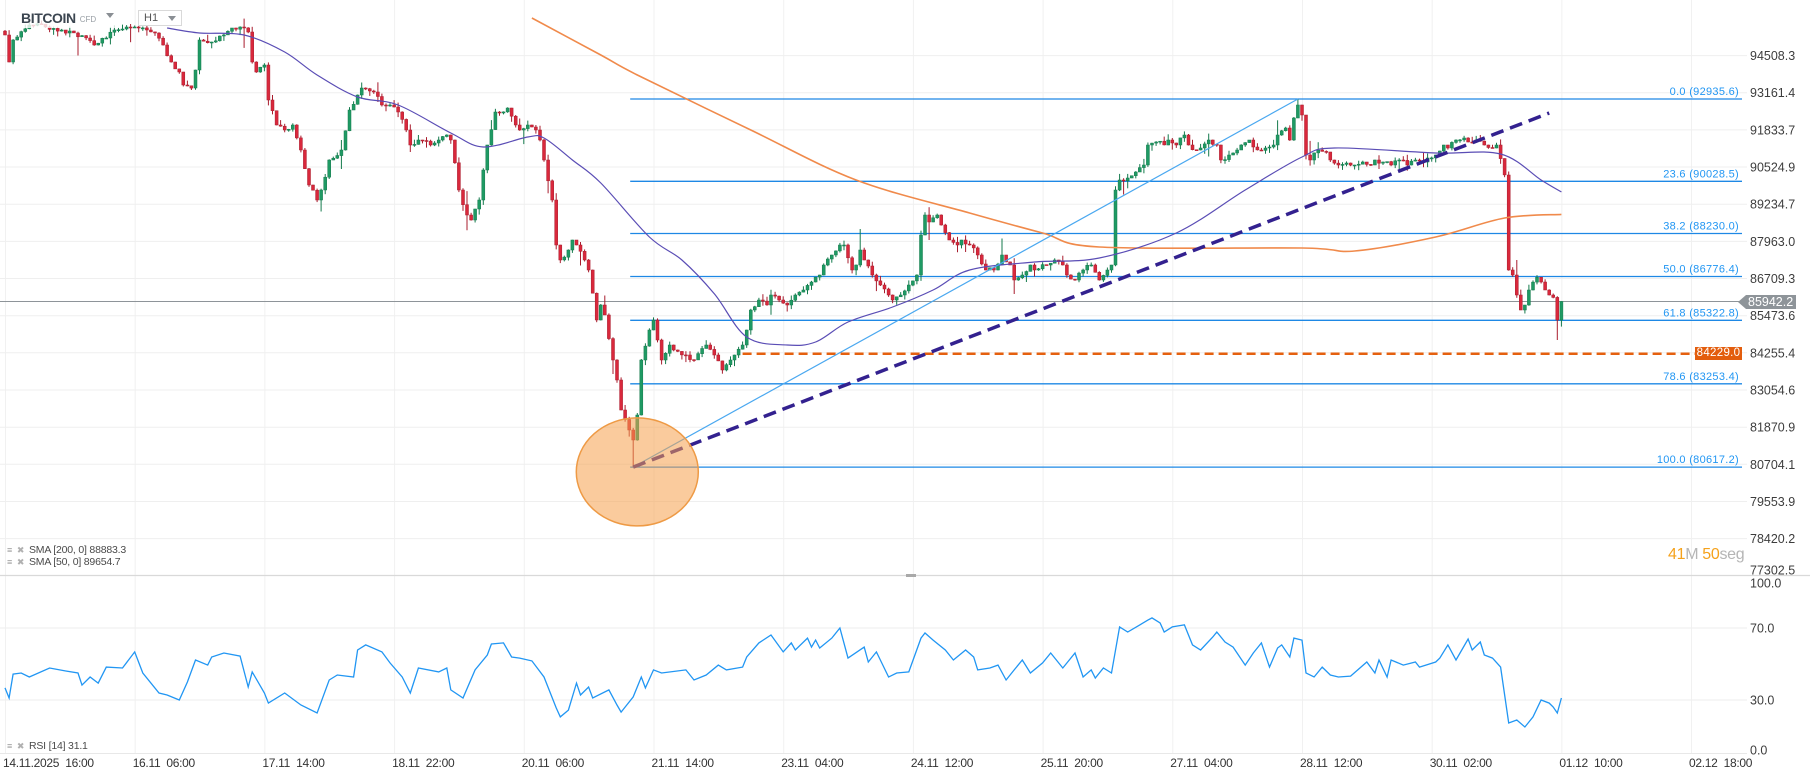 This screenshot has width=1810, height=779. Describe the element at coordinates (68, 18) in the screenshot. I see `instrument-selector: BITCOIN CFD` at that location.